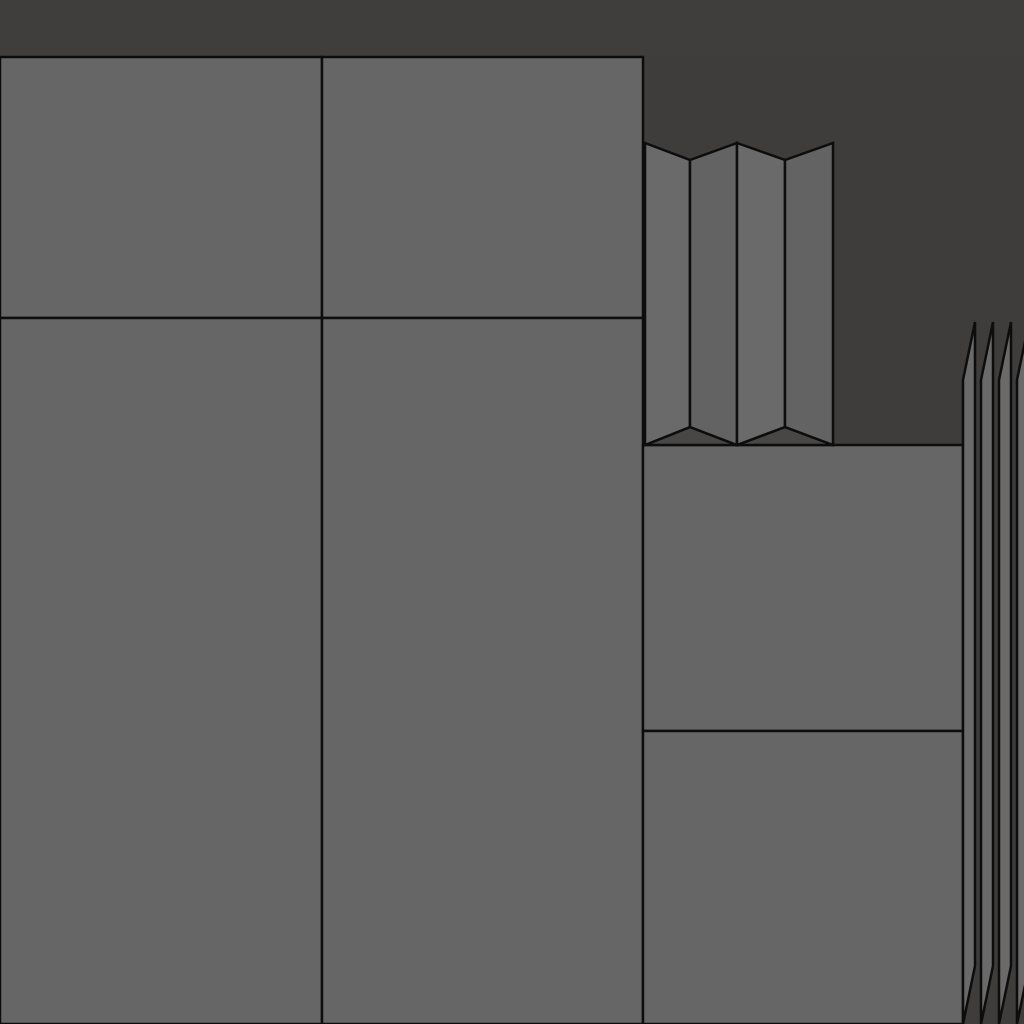 Image resolution: width=1024 pixels, height=1024 pixels. Describe the element at coordinates (803, 588) in the screenshot. I see `shelf-upper` at that location.